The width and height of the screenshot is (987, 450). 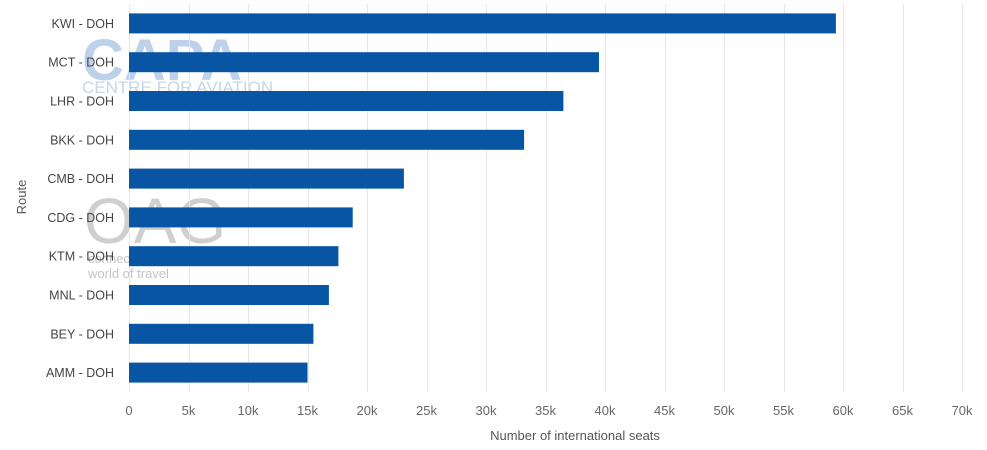 I want to click on category-label: KTM - DOH, so click(x=81, y=257).